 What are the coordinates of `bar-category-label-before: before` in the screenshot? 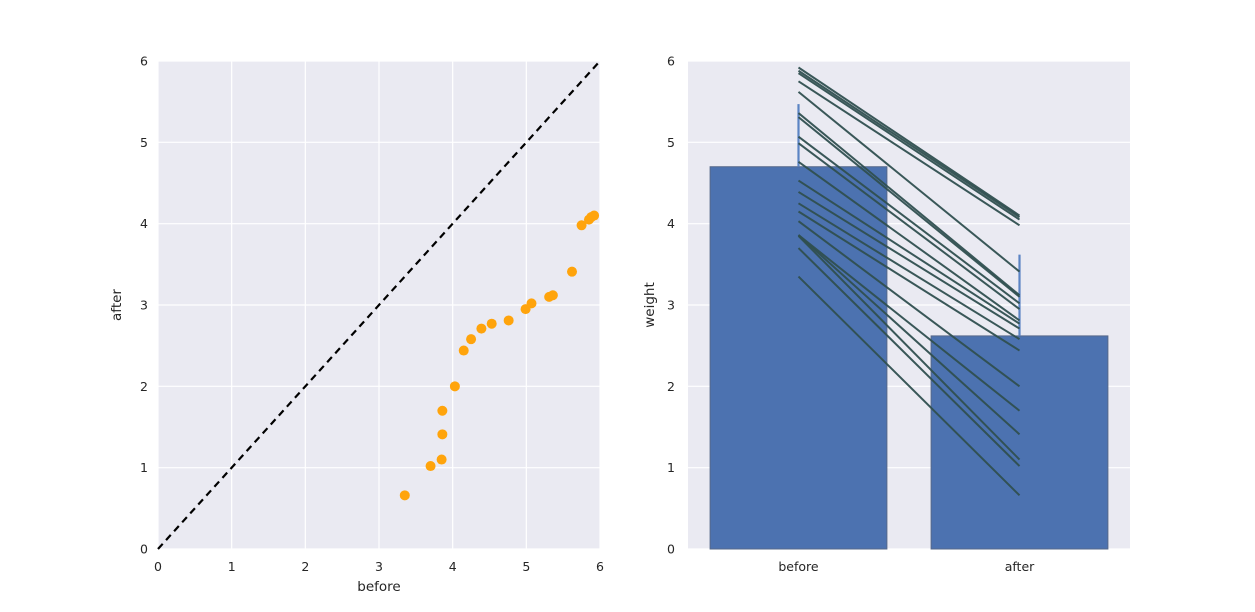 It's located at (798, 566).